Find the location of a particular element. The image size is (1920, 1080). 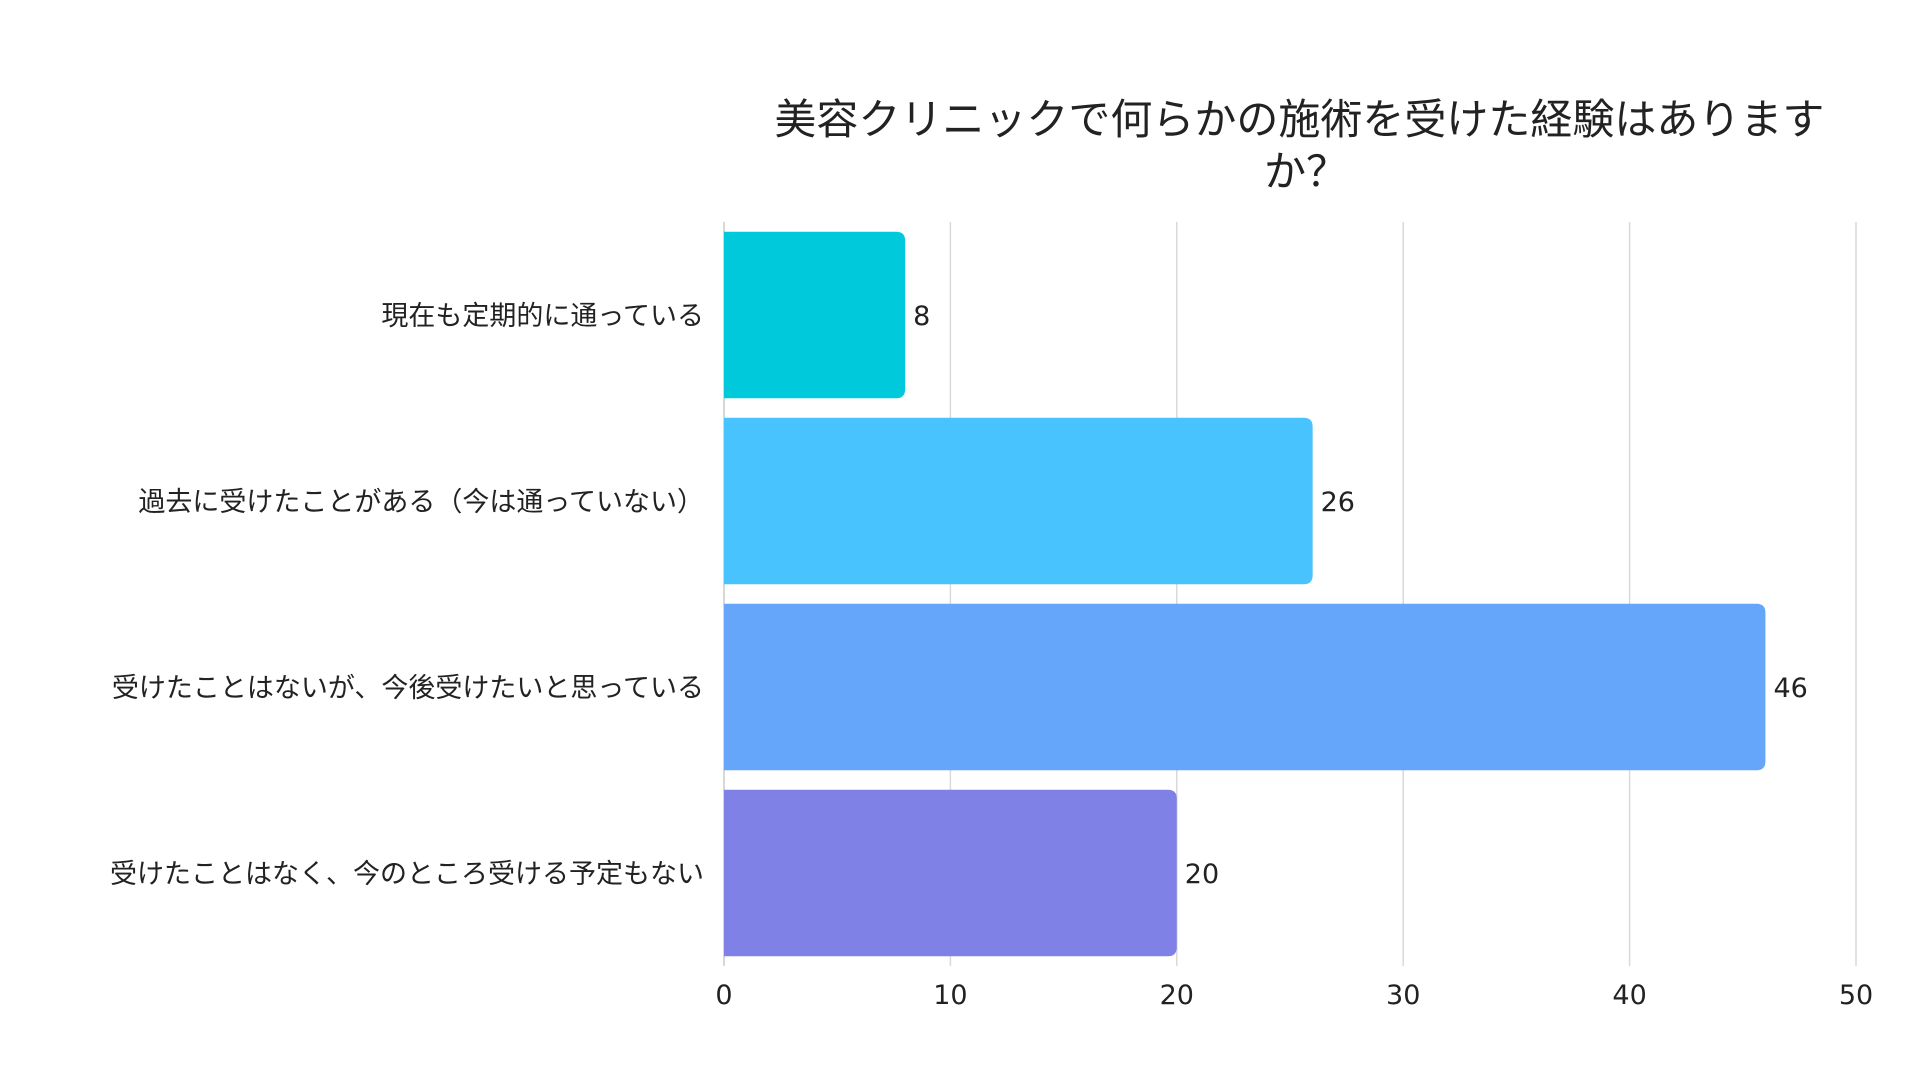

category-label: 過去に受けたことがある（今は通っていない） is located at coordinates (421, 502).